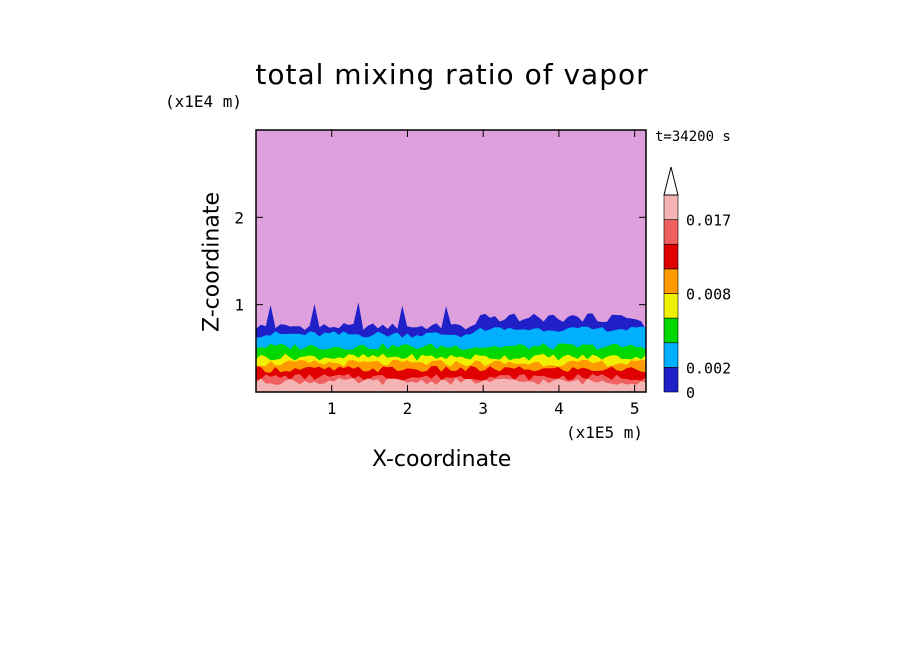  Describe the element at coordinates (332, 408) in the screenshot. I see `x-tick-label: 1` at that location.